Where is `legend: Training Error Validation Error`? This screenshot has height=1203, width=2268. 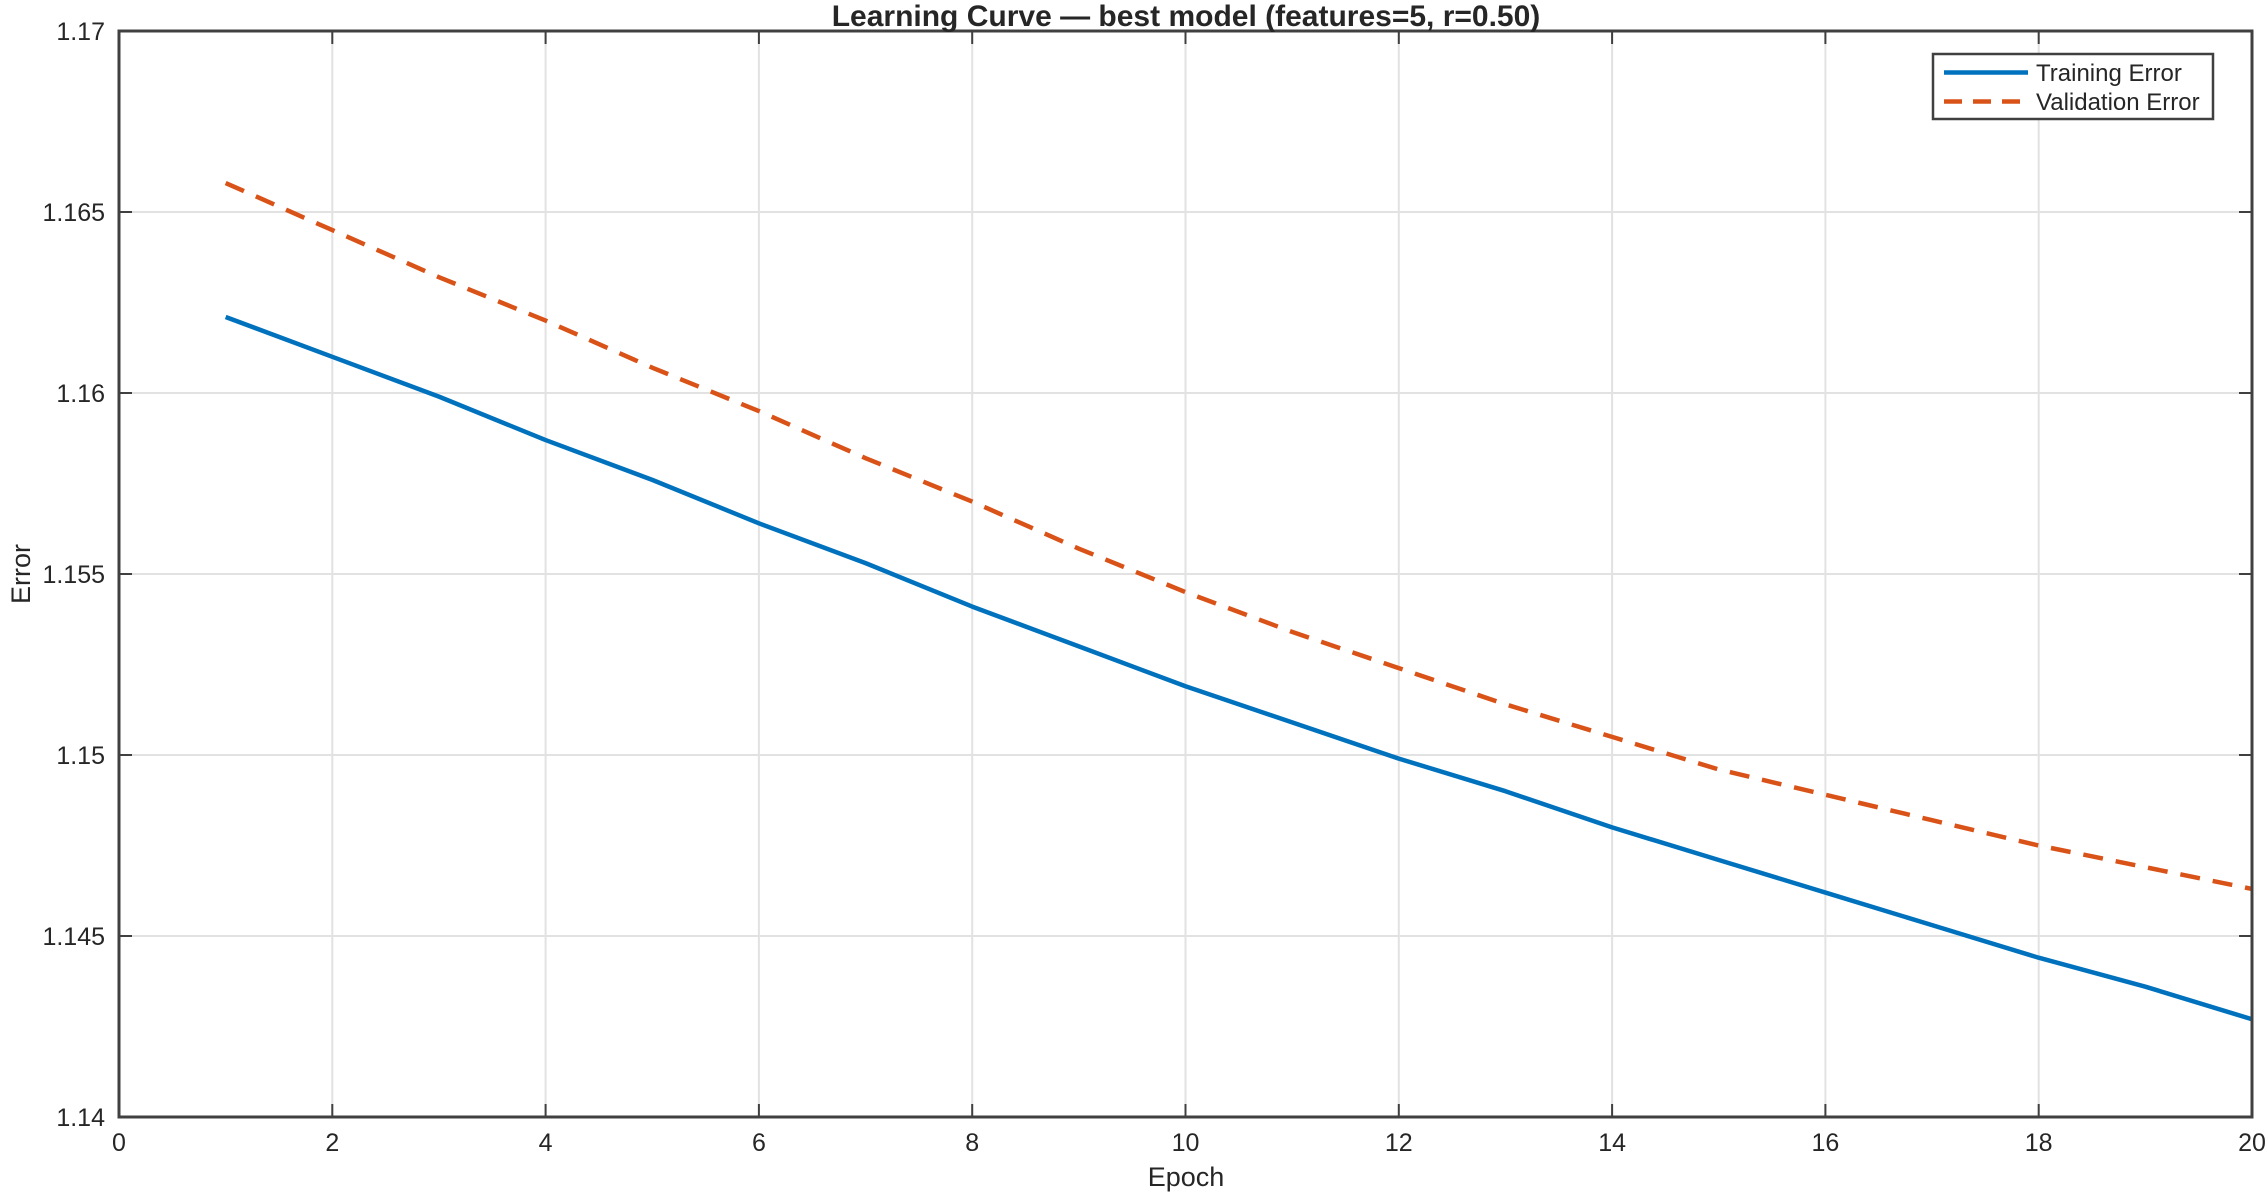
legend: Training Error Validation Error is located at coordinates (2073, 86).